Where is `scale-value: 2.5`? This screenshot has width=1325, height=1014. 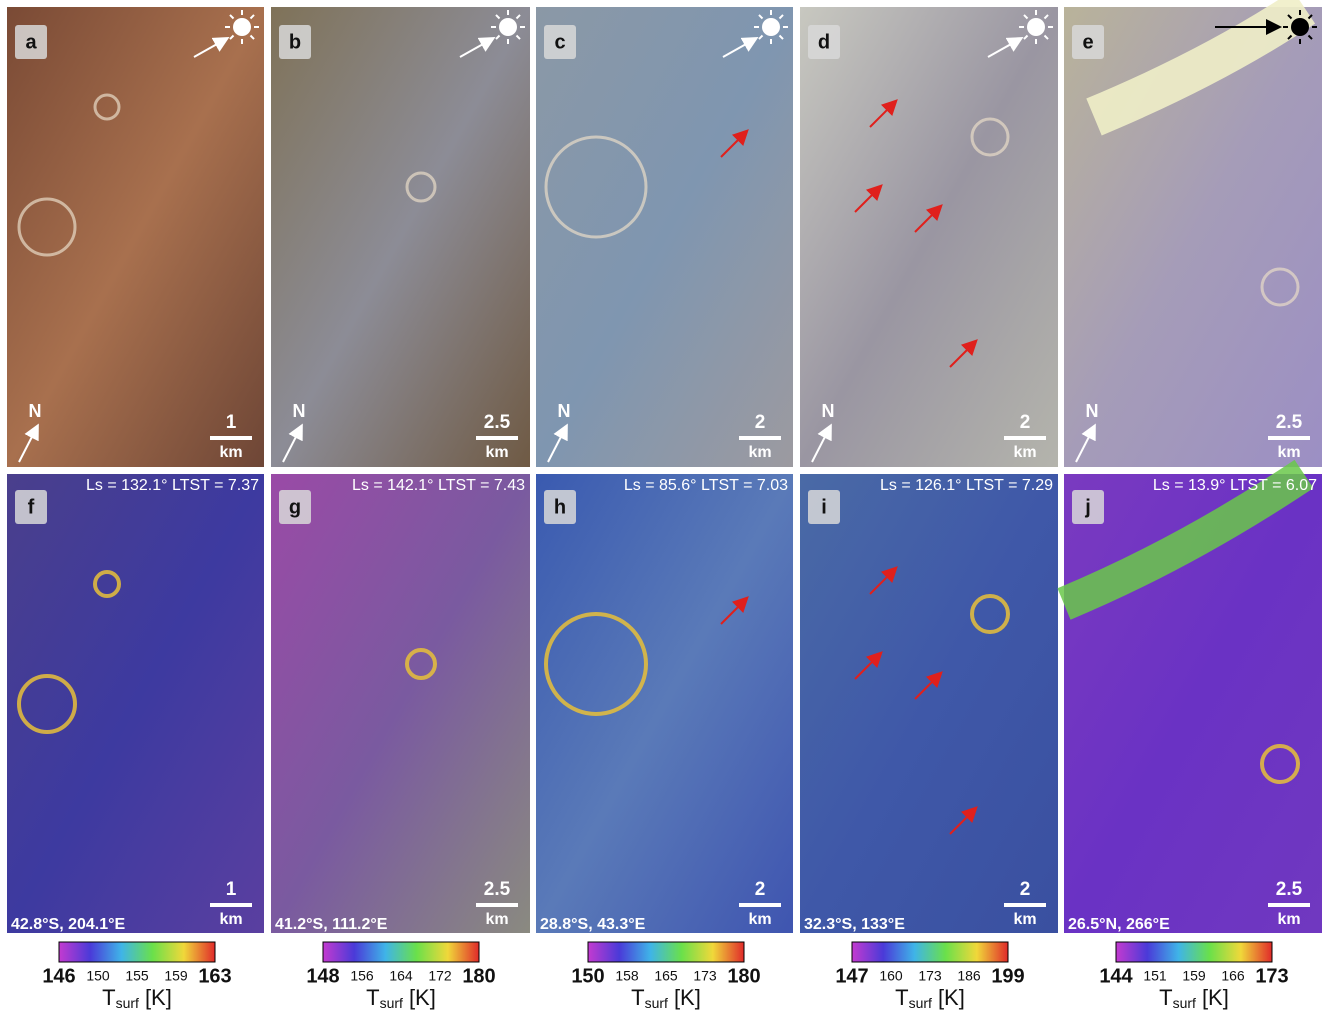 scale-value: 2.5 is located at coordinates (1289, 422).